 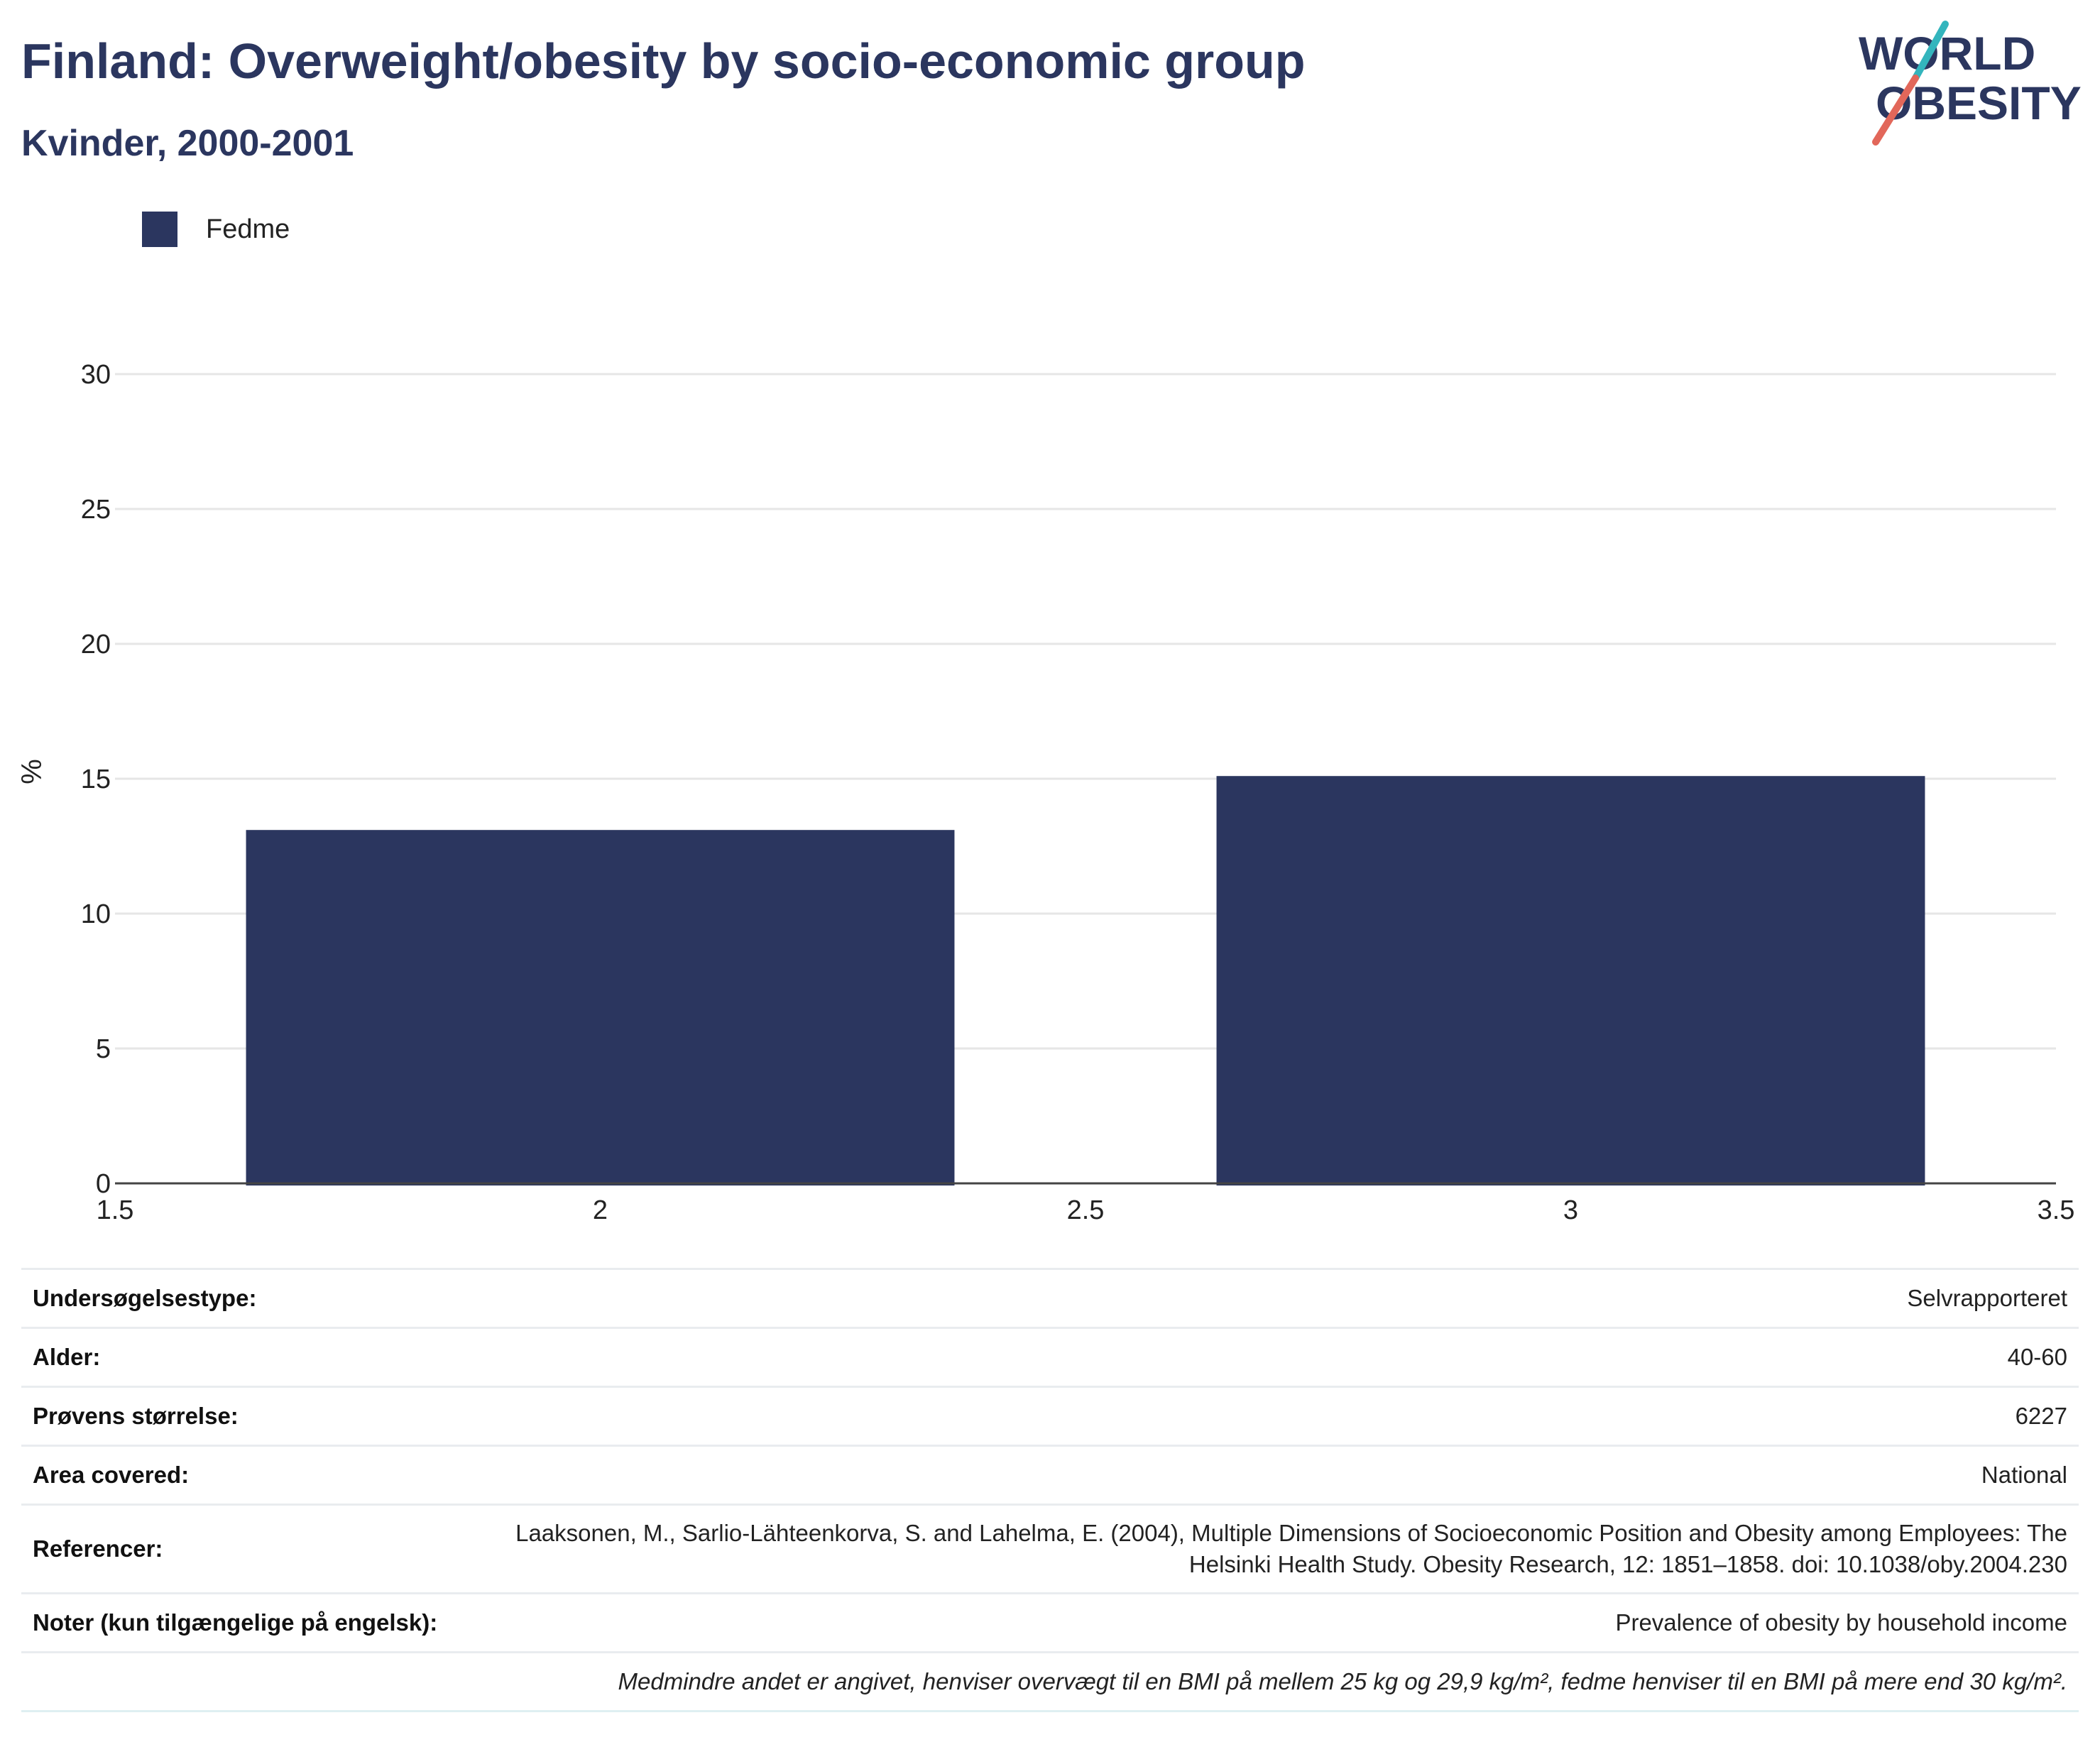 What do you see at coordinates (1895, 110) in the screenshot?
I see `logo-slash-coral` at bounding box center [1895, 110].